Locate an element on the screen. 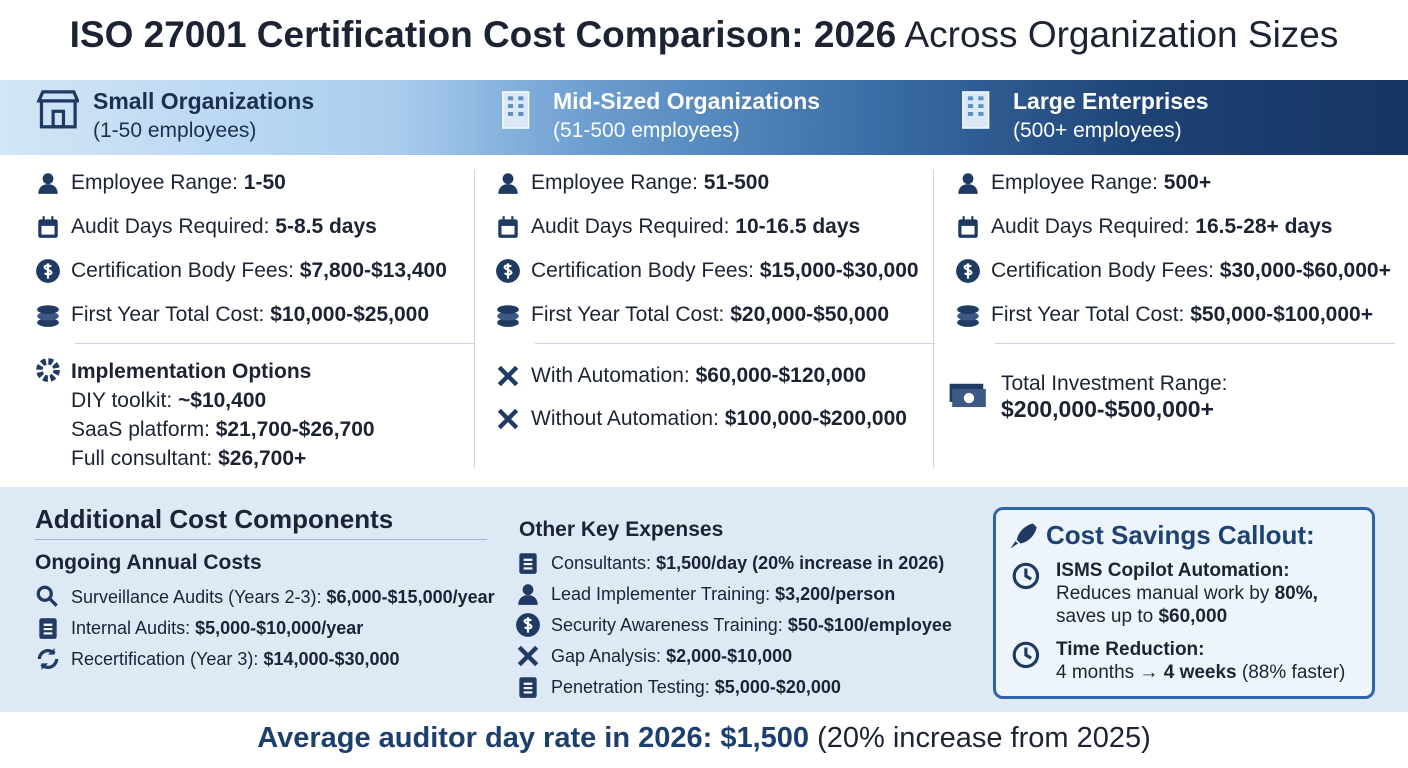  label: Security Awareness Training: is located at coordinates (667, 624).